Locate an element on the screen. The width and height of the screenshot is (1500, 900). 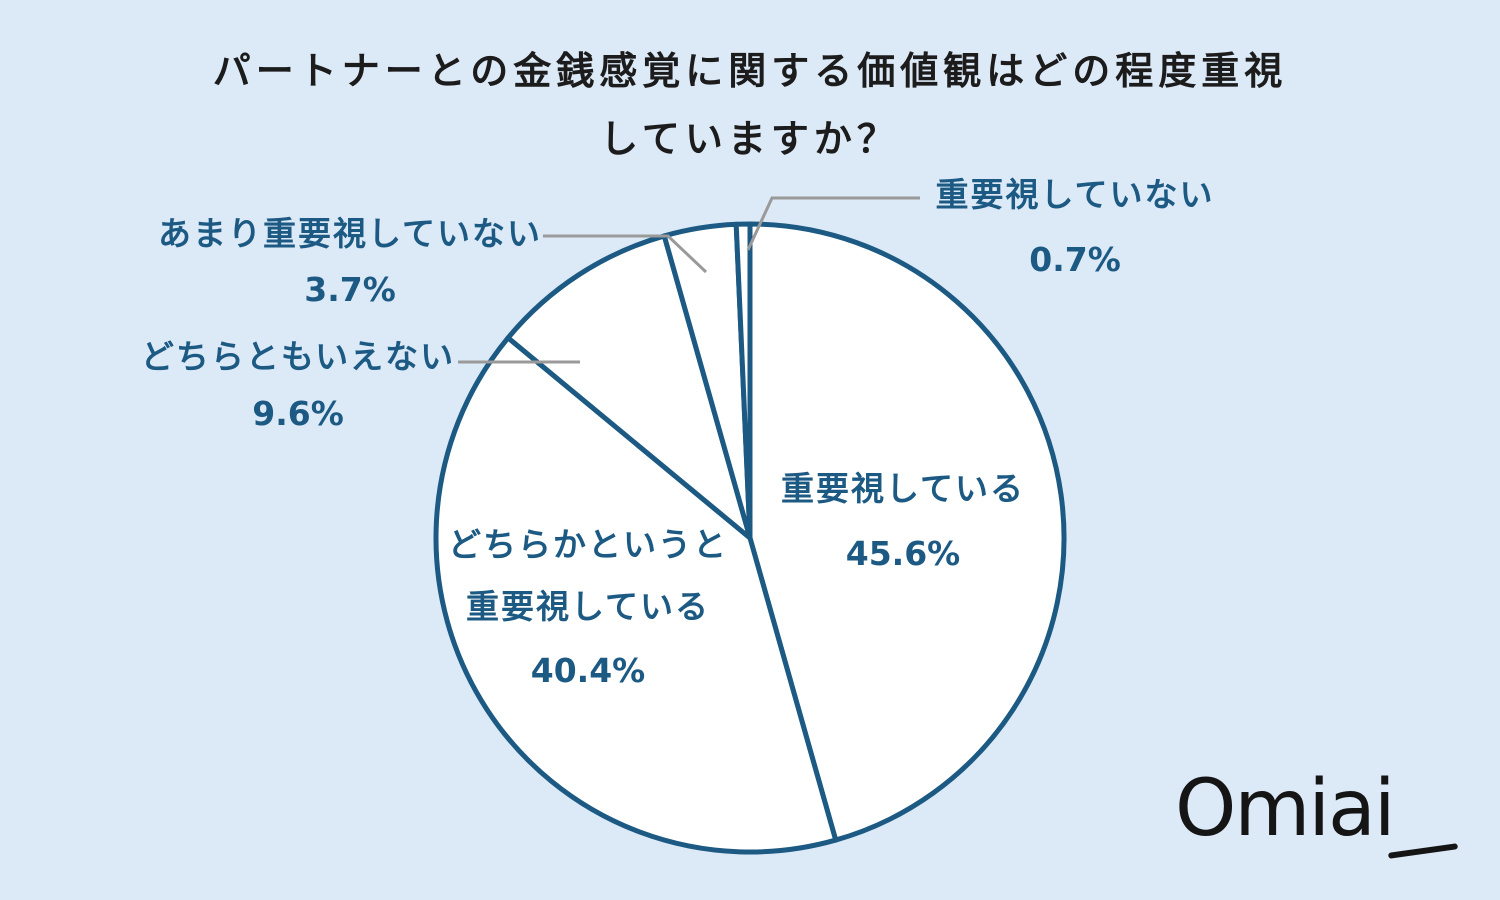
chart-title-line-1: パートナーとの金銭感覚に関する価値観はどの程度重視 is located at coordinates (750, 71).